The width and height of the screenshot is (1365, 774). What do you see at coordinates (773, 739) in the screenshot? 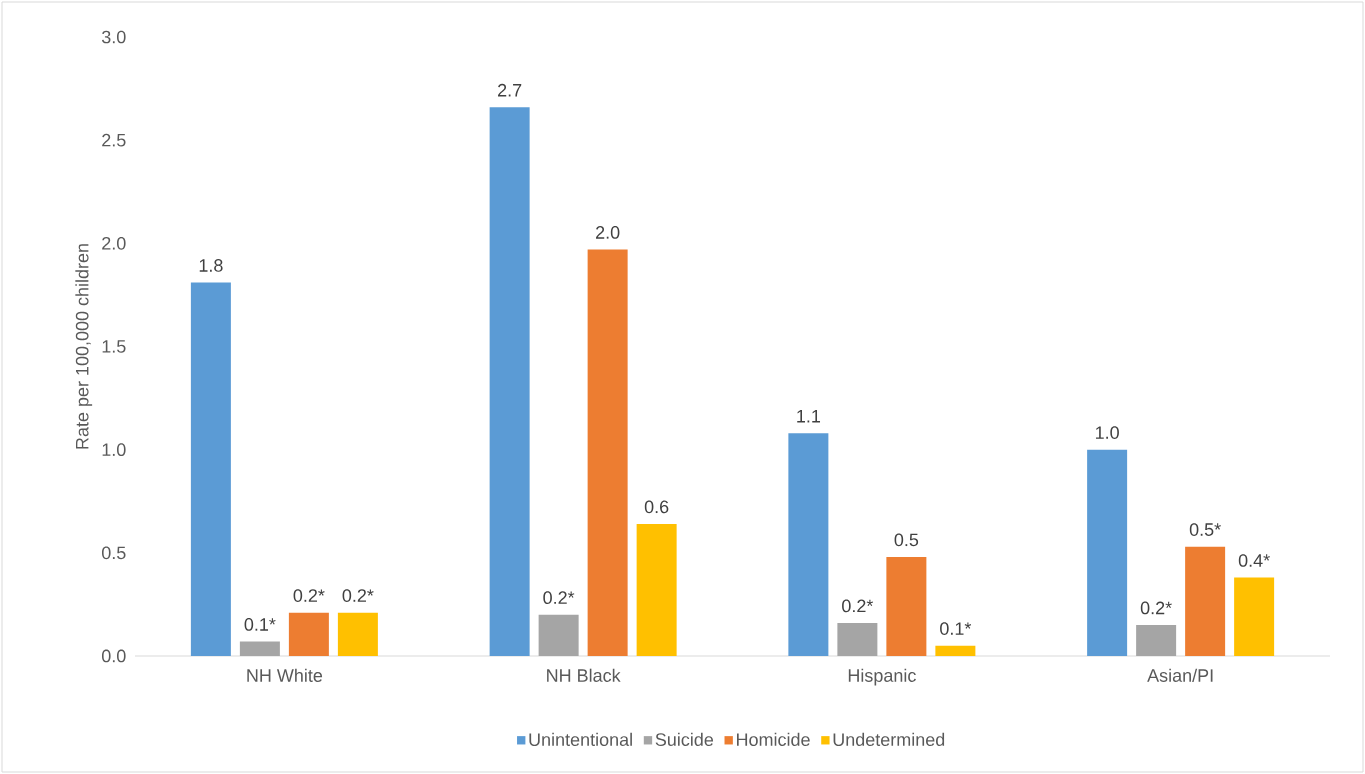
I see `legend-label: Homicide` at bounding box center [773, 739].